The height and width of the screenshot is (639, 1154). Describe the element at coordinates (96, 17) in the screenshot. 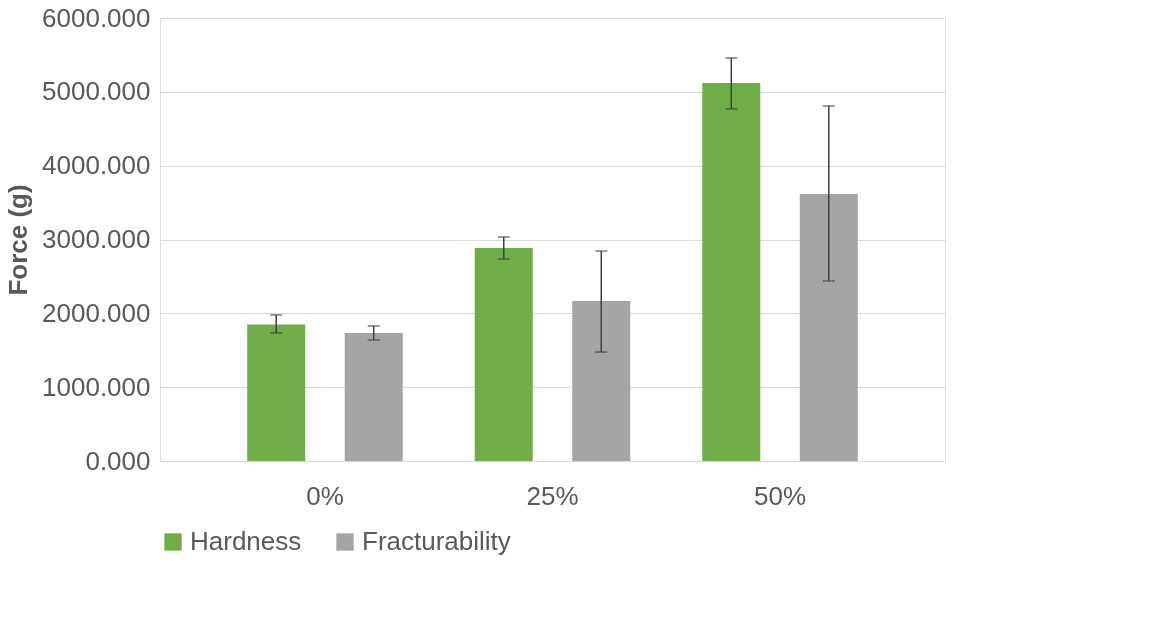

I see `y-tick-label: 6000.000` at that location.